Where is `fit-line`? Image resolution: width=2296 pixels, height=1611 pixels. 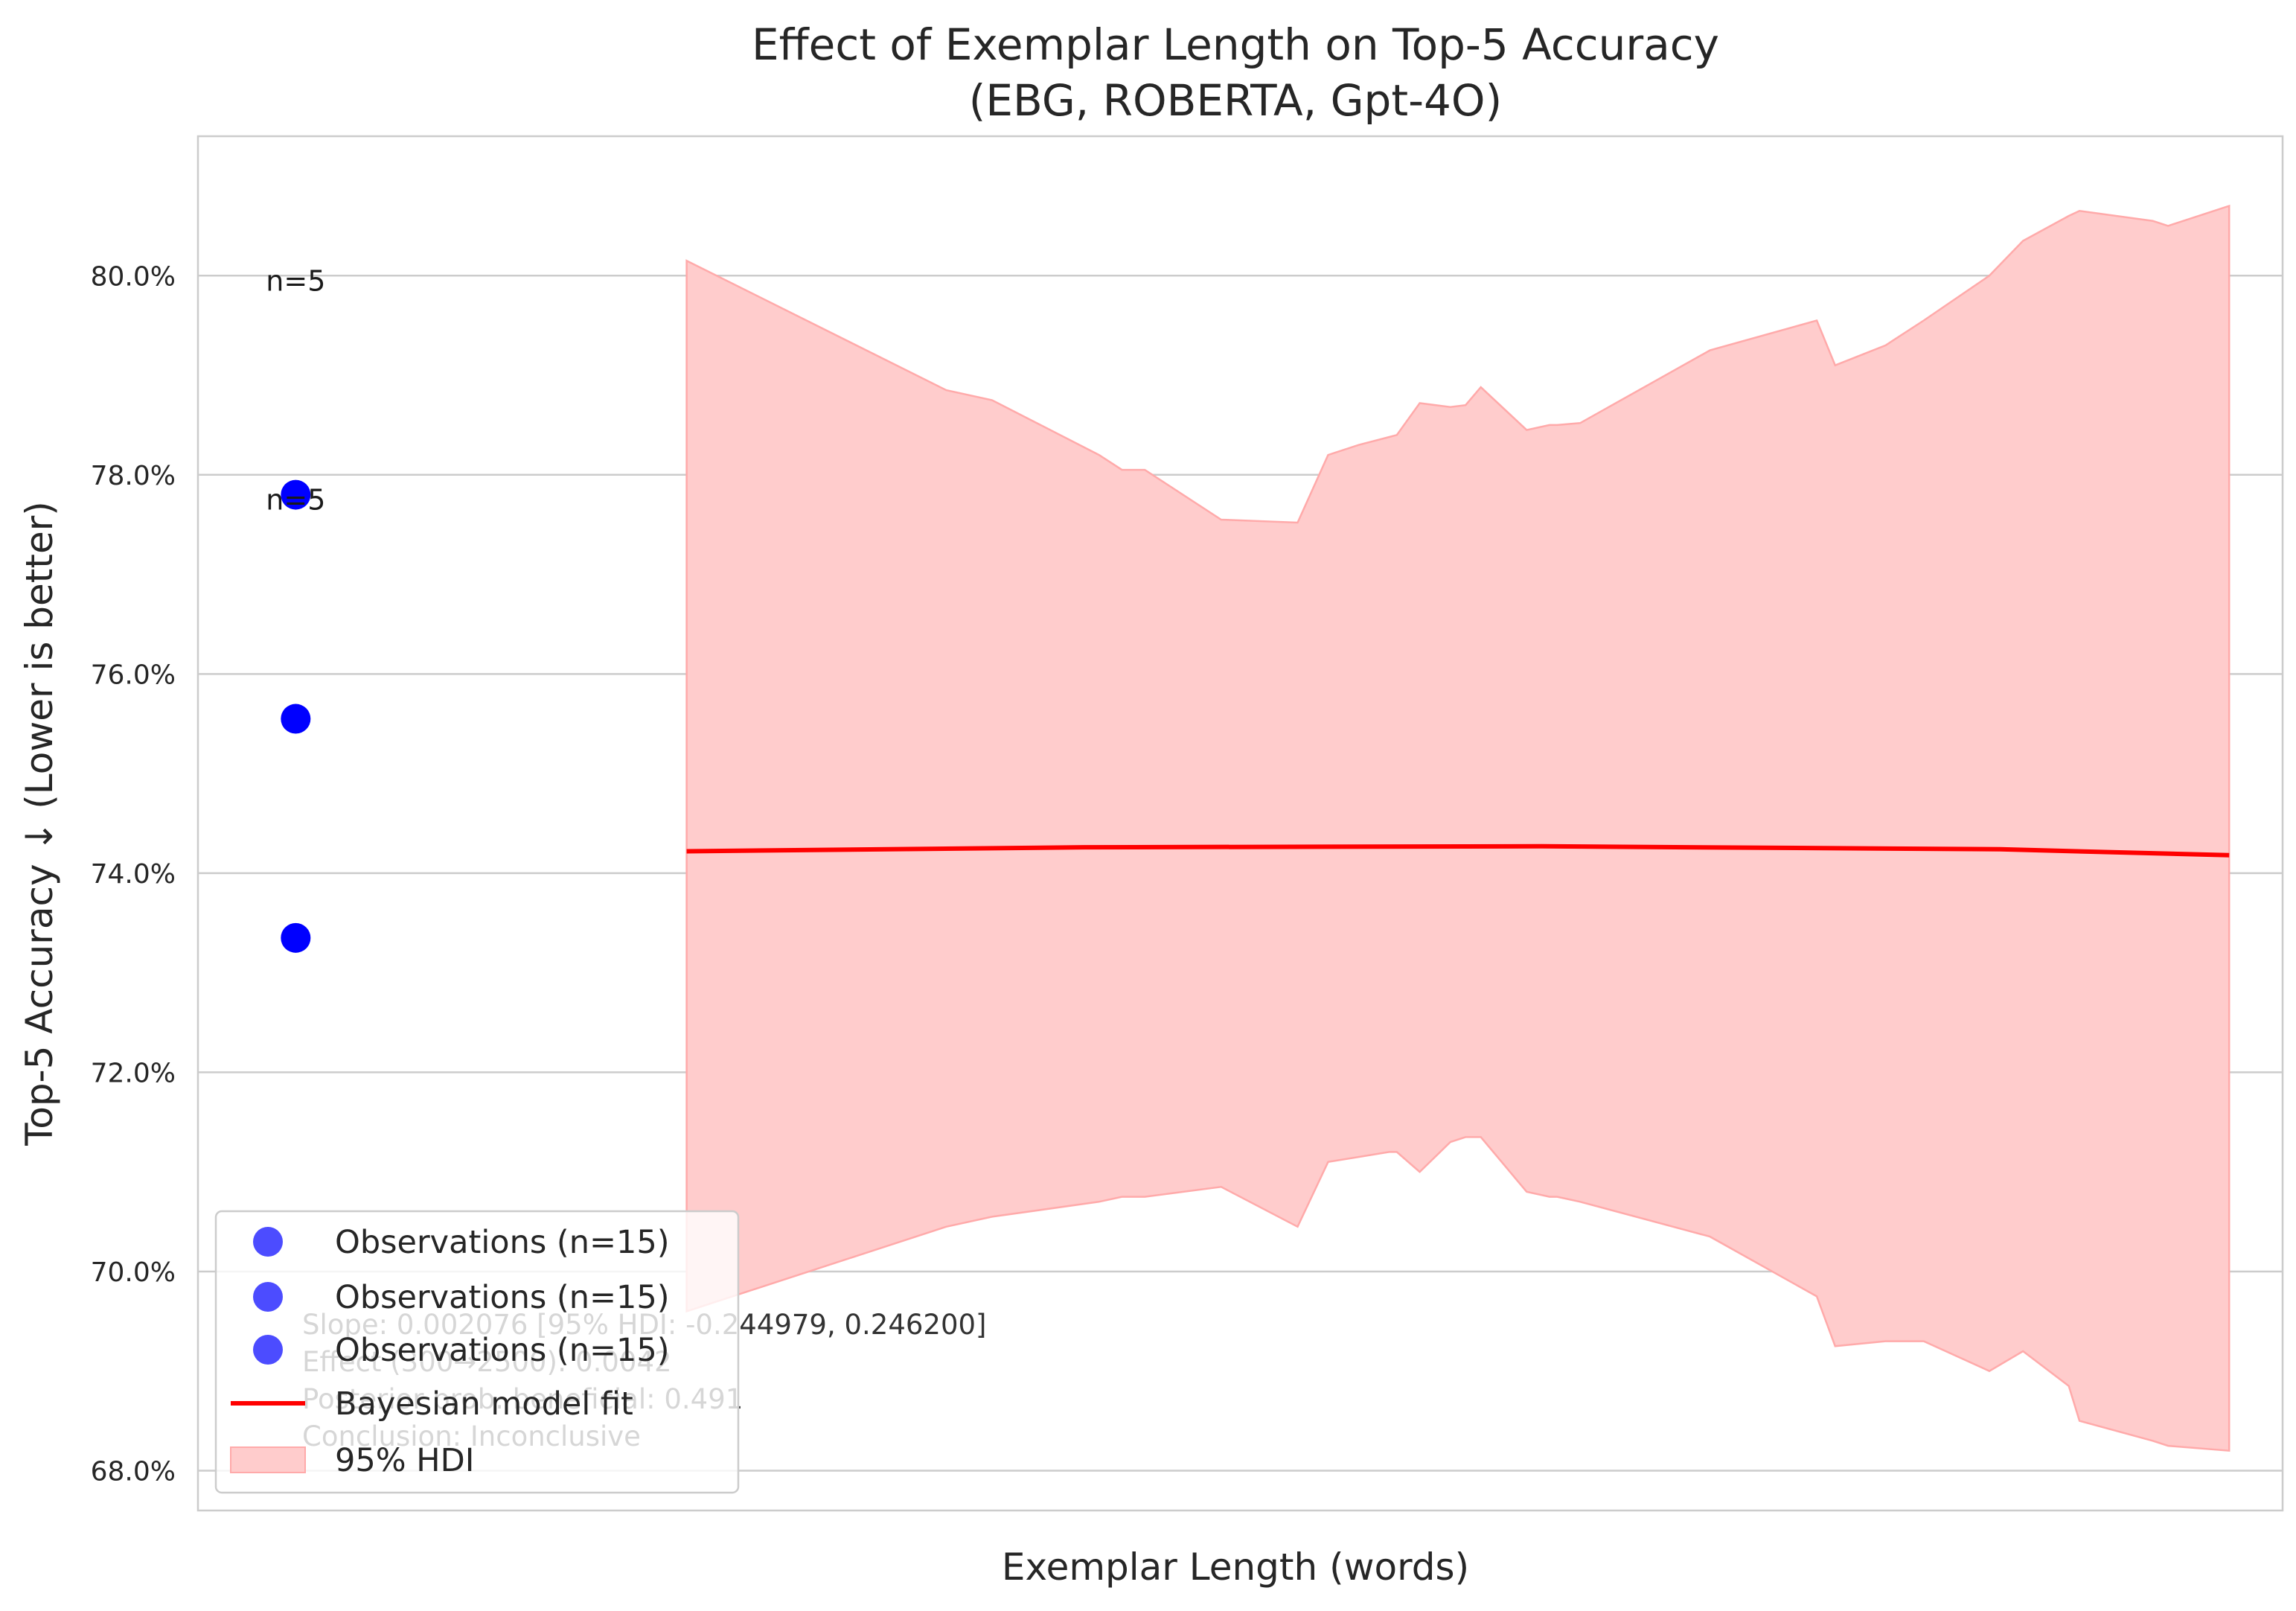 fit-line is located at coordinates (1458, 850).